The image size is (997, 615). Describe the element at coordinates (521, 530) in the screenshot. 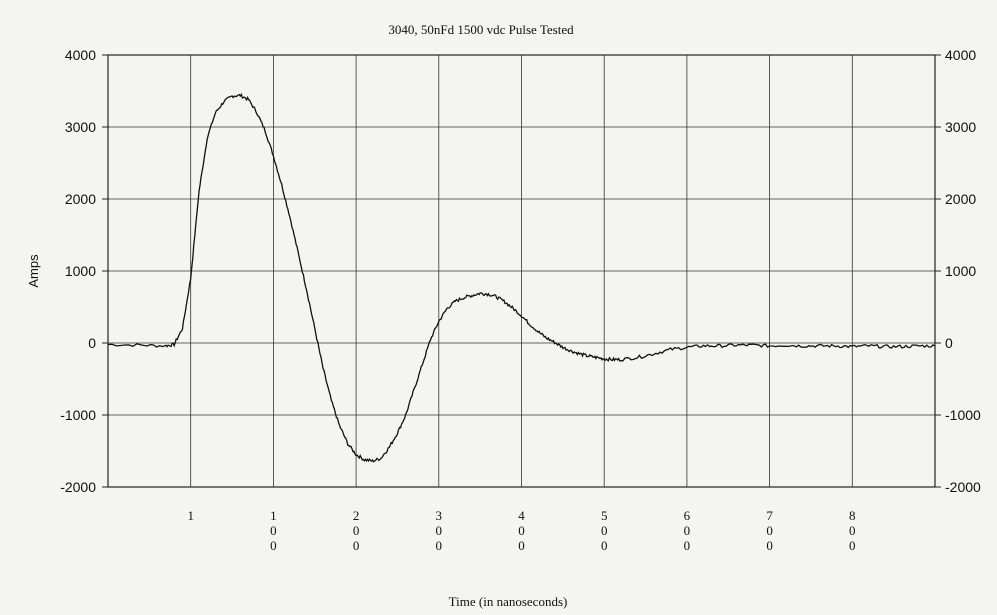

I see `x-axis: 1 1 0 0 2 0 0 3 0 0 4 0 0 5 0 0 6 0 0 7 0 0 8 0 0` at that location.